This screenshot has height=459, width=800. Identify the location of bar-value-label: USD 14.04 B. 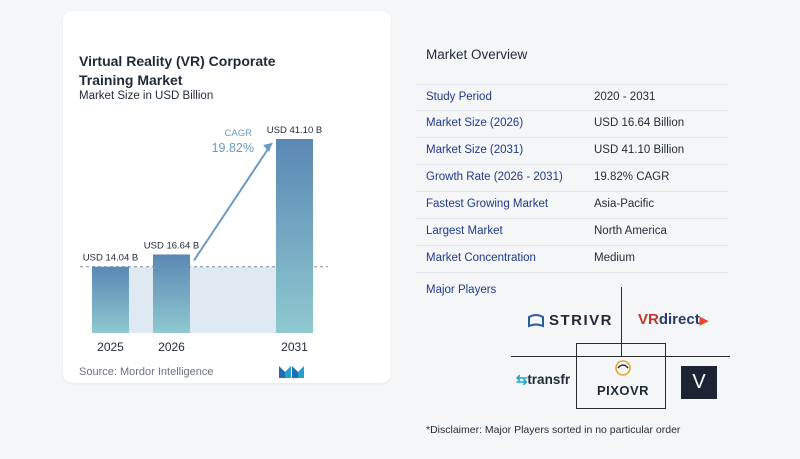
(110, 258).